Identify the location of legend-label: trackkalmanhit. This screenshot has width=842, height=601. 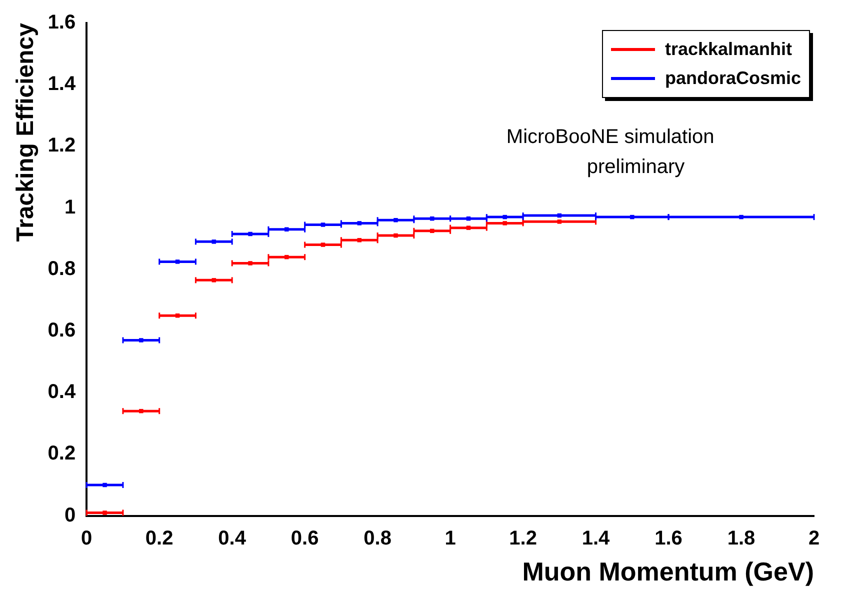
(728, 49).